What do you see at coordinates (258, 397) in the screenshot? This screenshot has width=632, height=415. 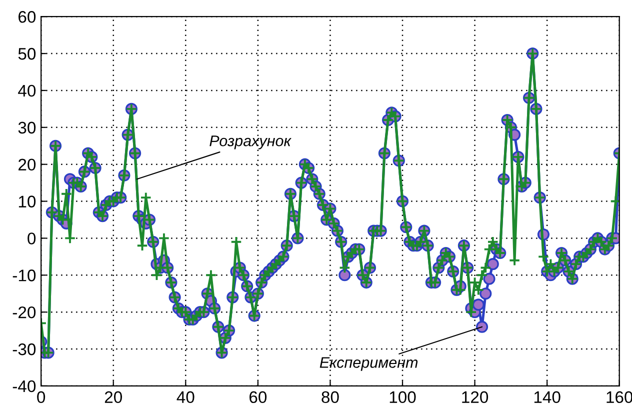 I see `x-tick-label: 60` at bounding box center [258, 397].